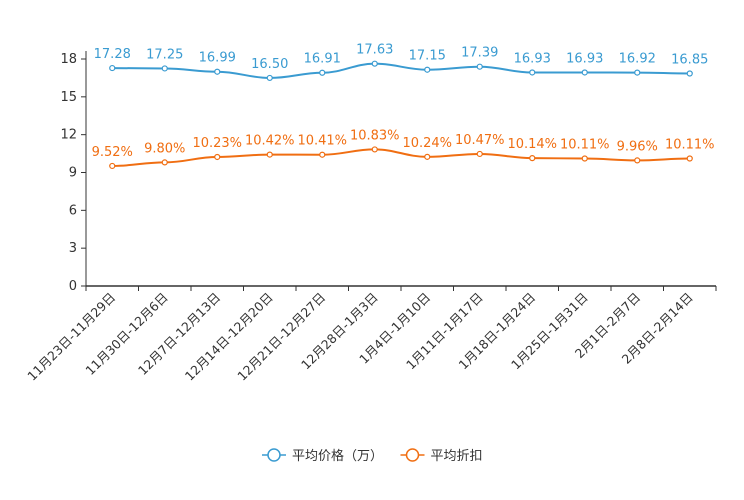 This screenshot has height=500, width=744. Describe the element at coordinates (480, 140) in the screenshot. I see `data-label: 10.47%` at that location.